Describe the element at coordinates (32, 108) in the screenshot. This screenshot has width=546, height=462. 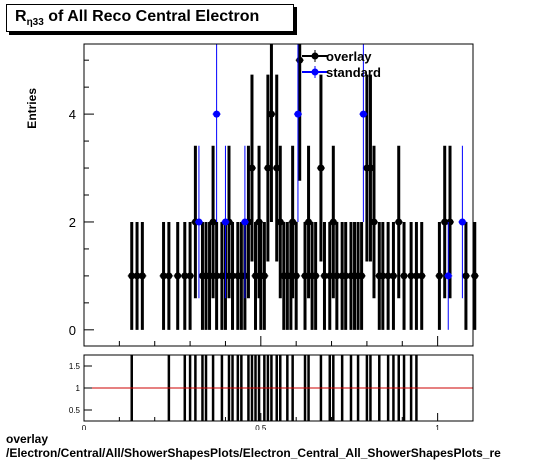
I see `y-axis-label: Entries` at that location.